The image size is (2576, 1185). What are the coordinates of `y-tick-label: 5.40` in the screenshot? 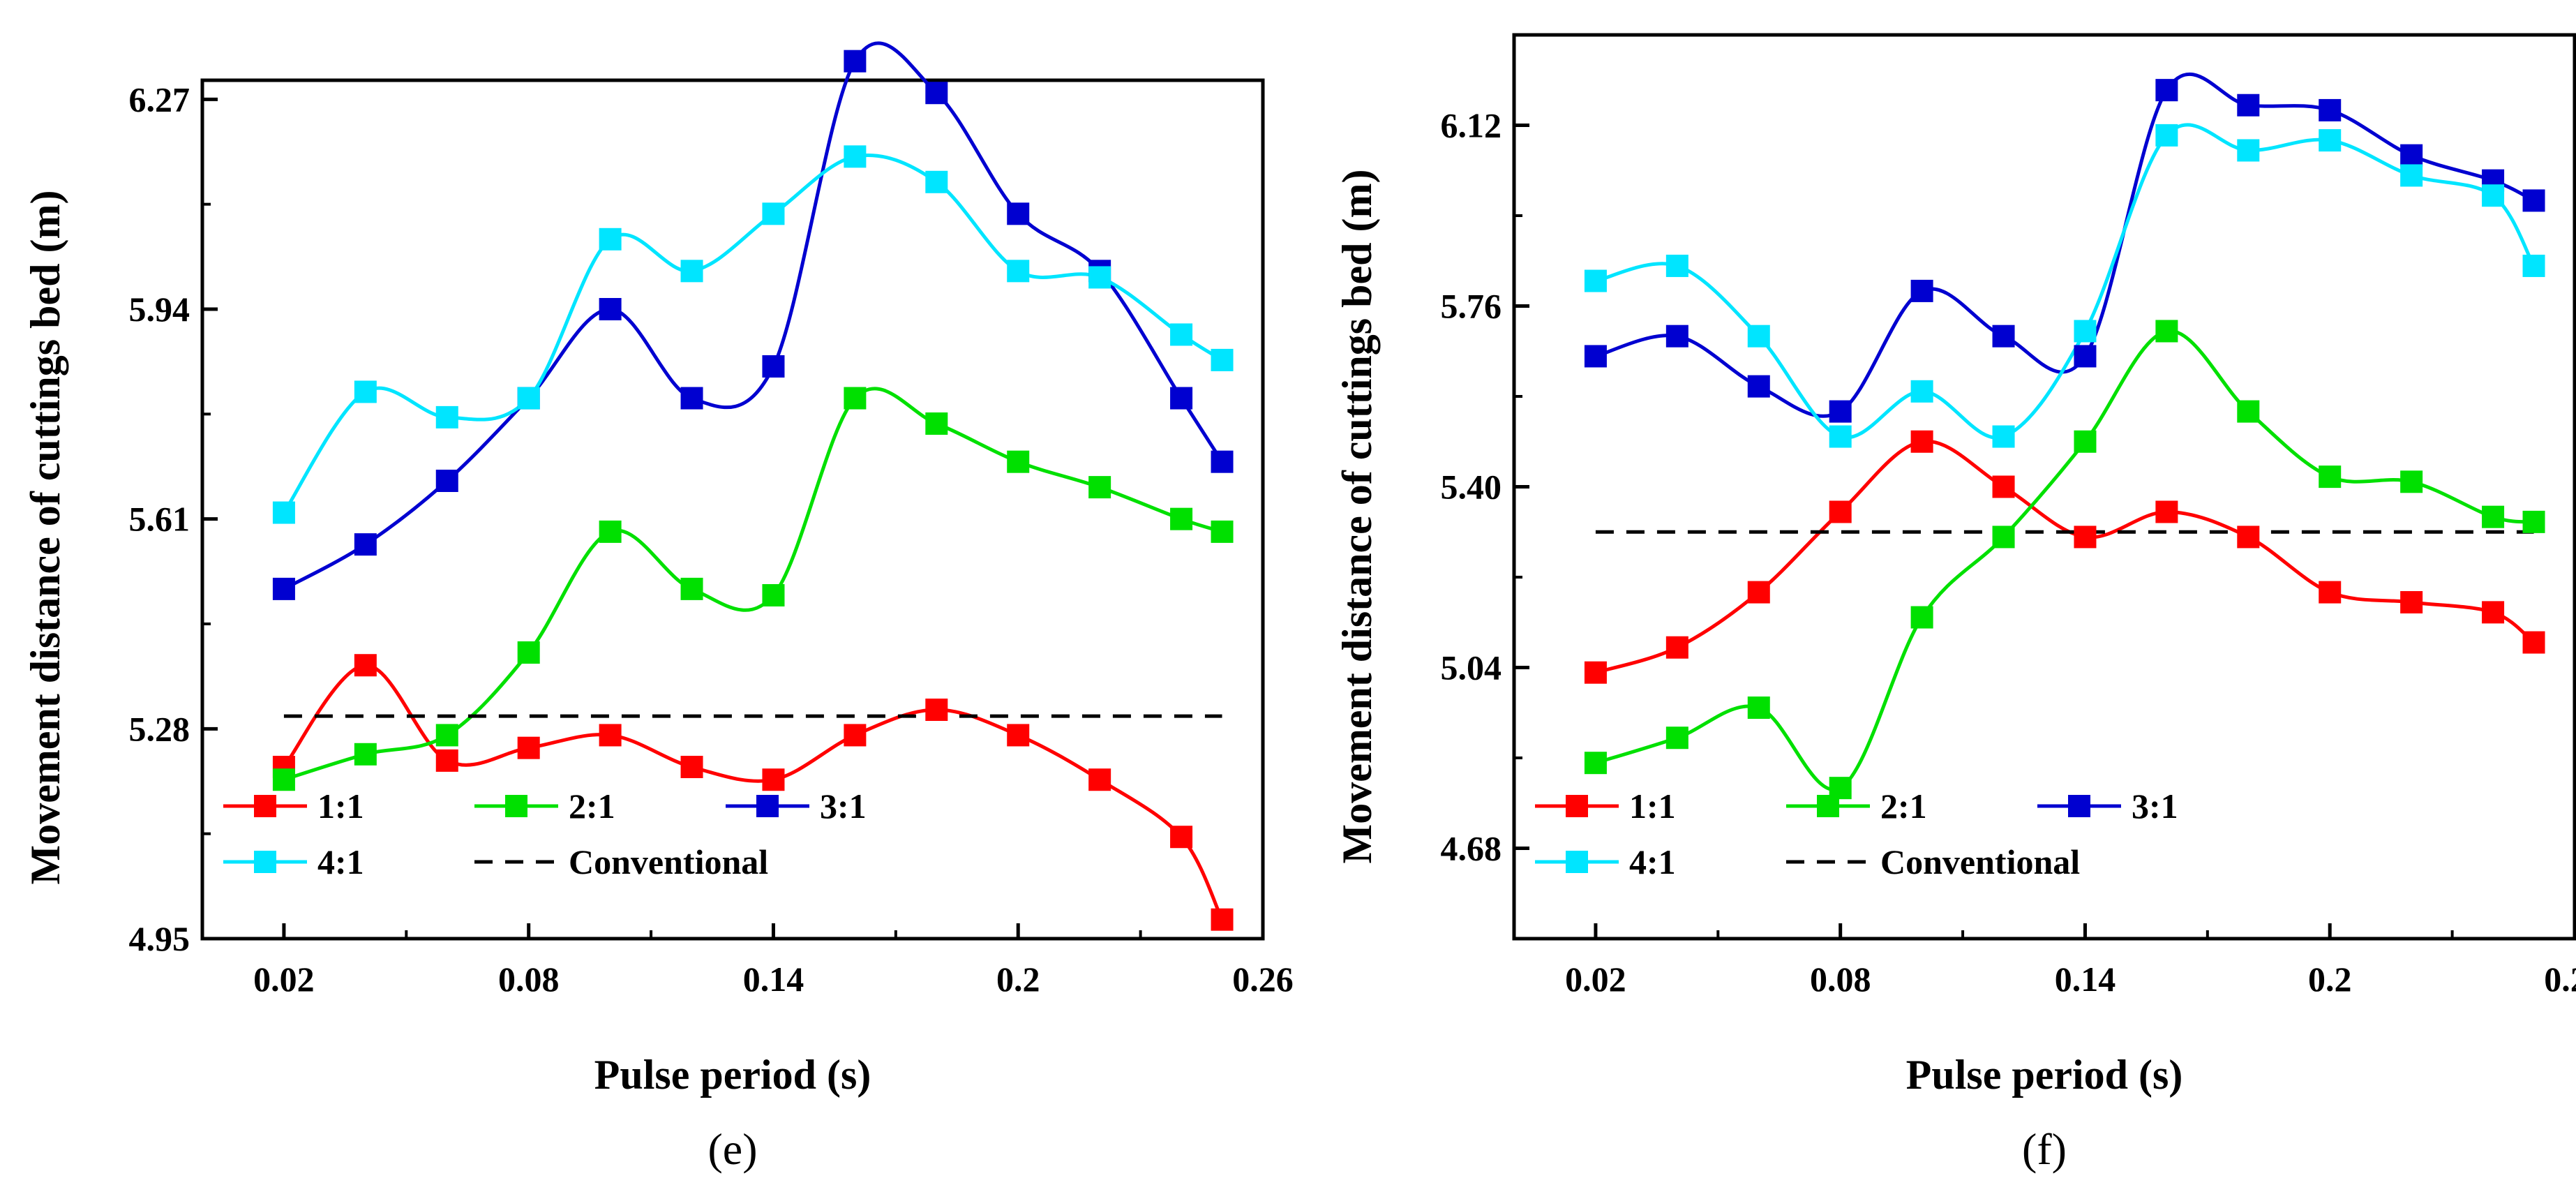 It's located at (1471, 487).